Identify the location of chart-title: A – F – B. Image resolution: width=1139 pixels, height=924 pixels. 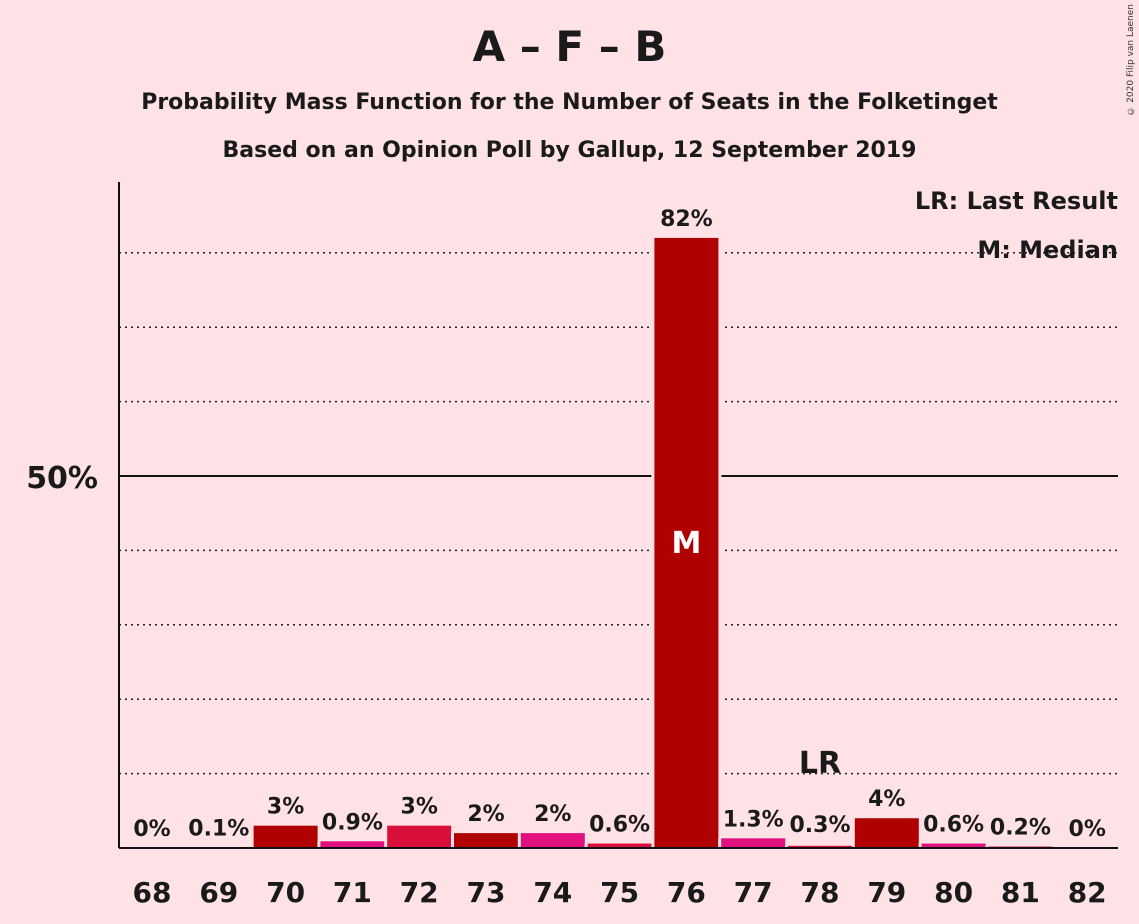
(569, 46).